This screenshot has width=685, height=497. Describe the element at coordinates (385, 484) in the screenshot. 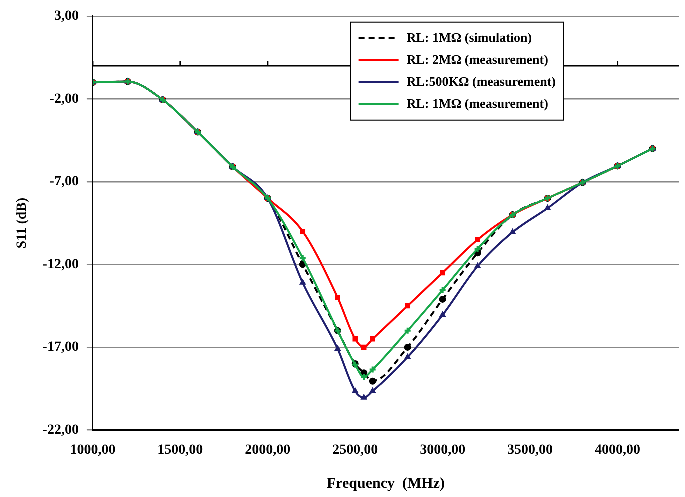

I see `x-axis-title: Frequency (MHz)` at that location.